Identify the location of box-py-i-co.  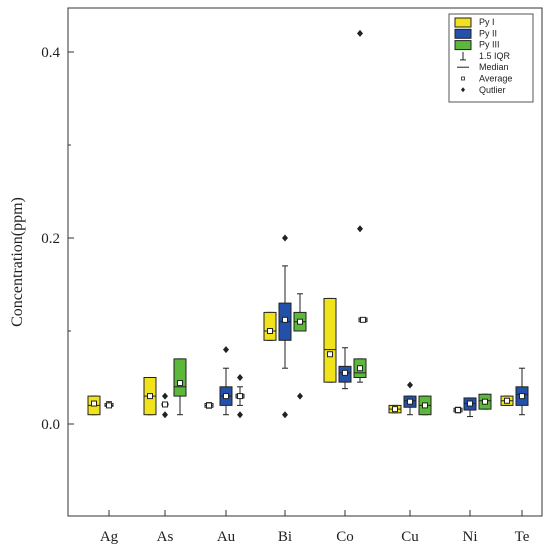
(330, 340).